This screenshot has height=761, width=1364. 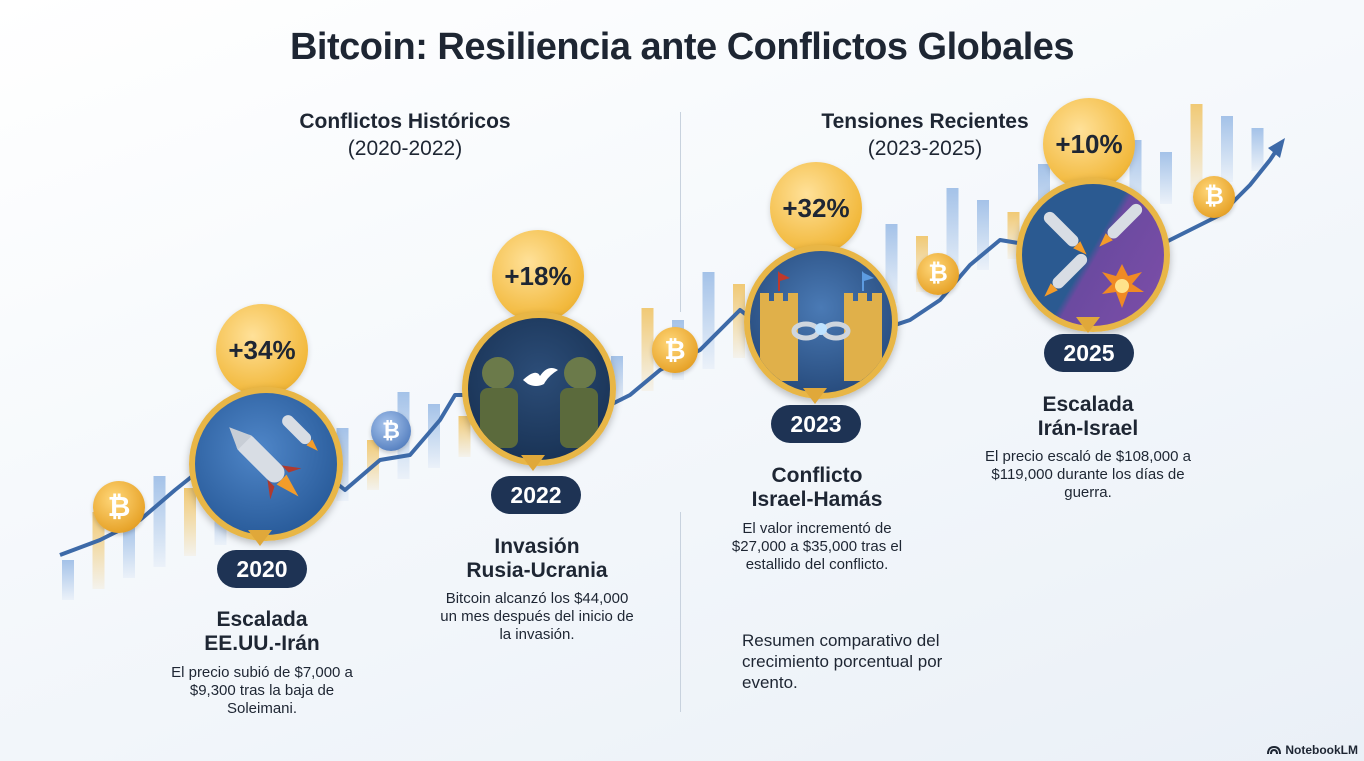 I want to click on event-title-2023: Conflicto Israel-Hamás, so click(x=817, y=488).